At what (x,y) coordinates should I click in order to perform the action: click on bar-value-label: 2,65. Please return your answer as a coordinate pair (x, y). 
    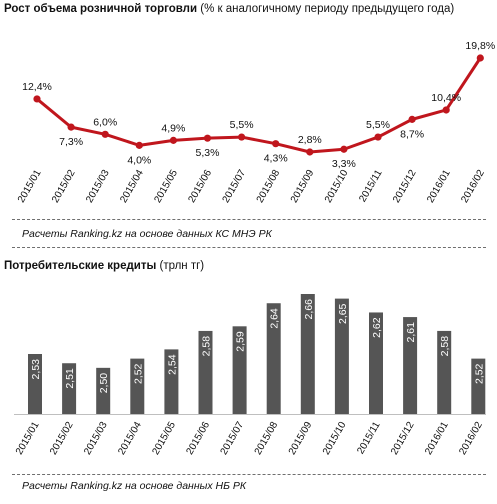
    Looking at the image, I should click on (343, 313).